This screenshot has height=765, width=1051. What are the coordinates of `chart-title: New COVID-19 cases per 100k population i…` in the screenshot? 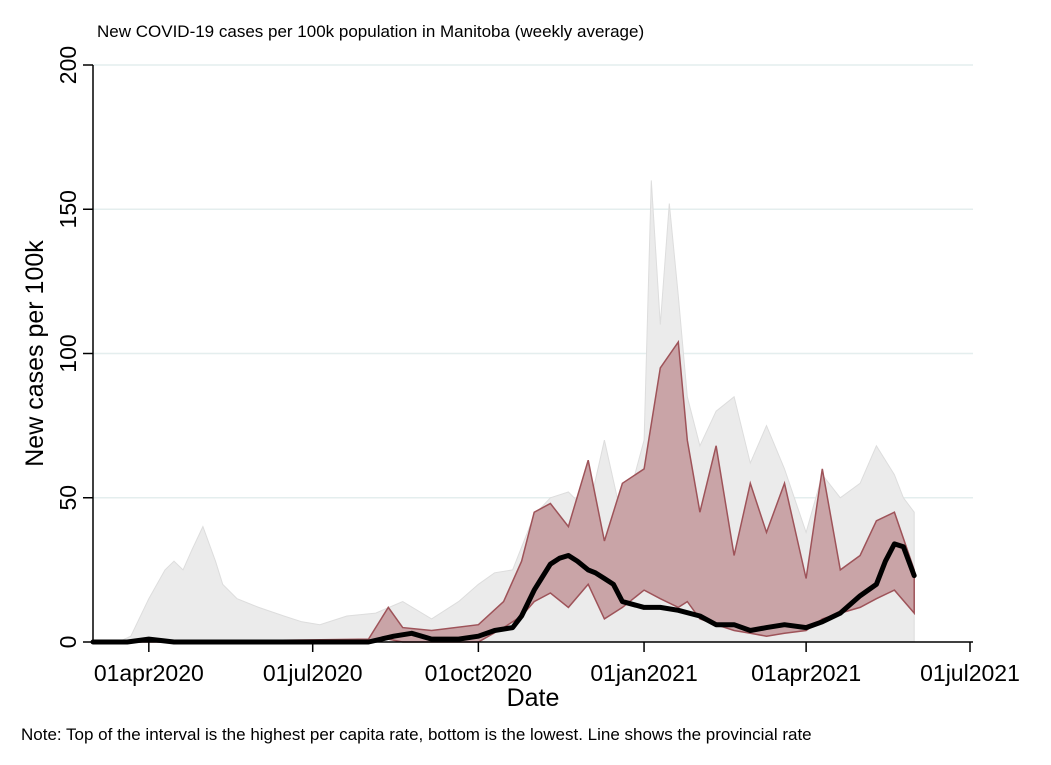 It's located at (370, 31).